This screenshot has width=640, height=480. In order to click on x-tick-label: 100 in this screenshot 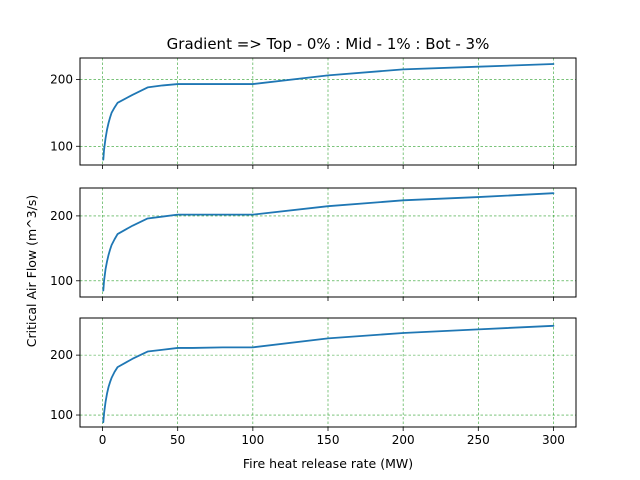, I will do `click(252, 440)`.